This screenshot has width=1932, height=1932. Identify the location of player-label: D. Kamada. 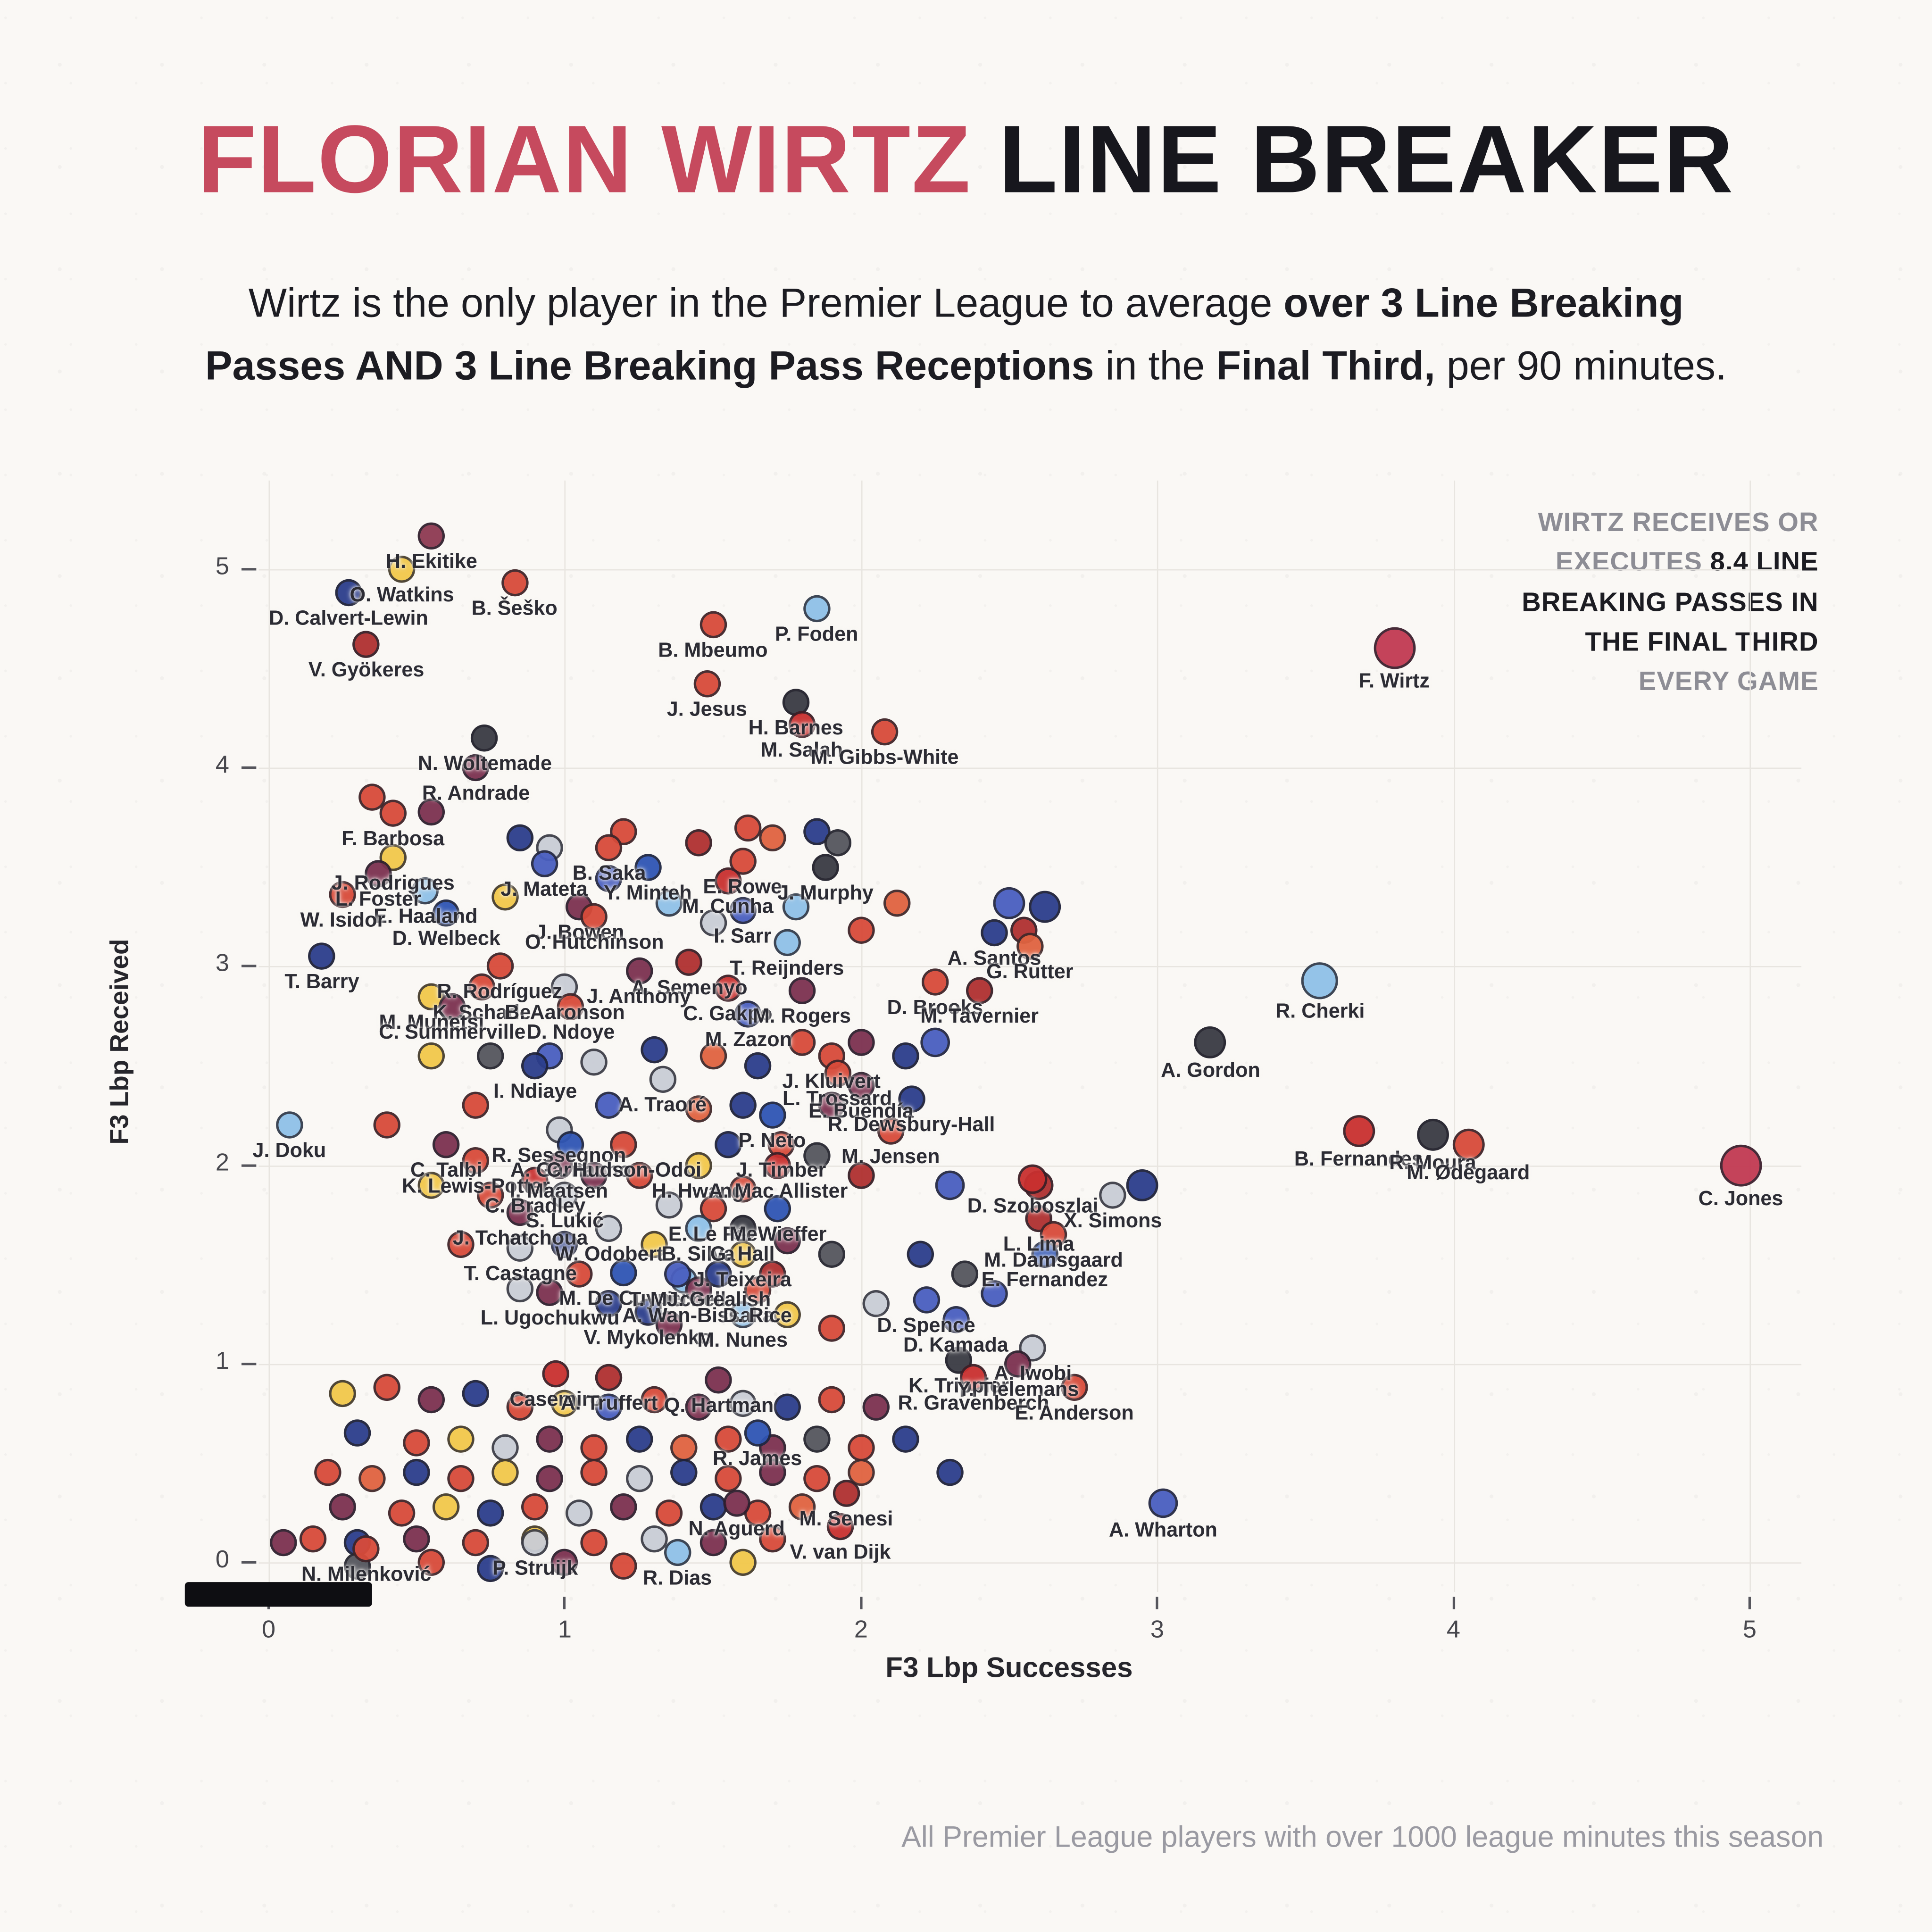
(956, 1346).